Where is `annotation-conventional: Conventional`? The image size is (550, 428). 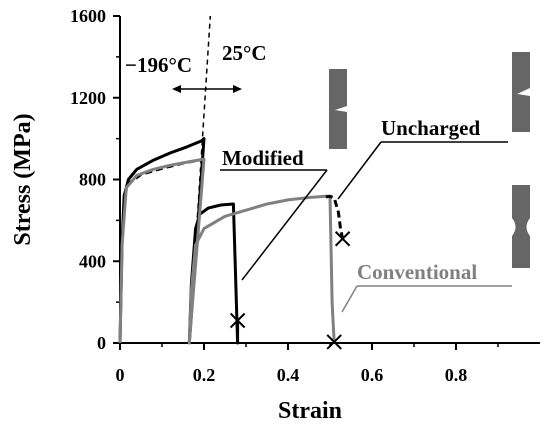 annotation-conventional: Conventional is located at coordinates (417, 272).